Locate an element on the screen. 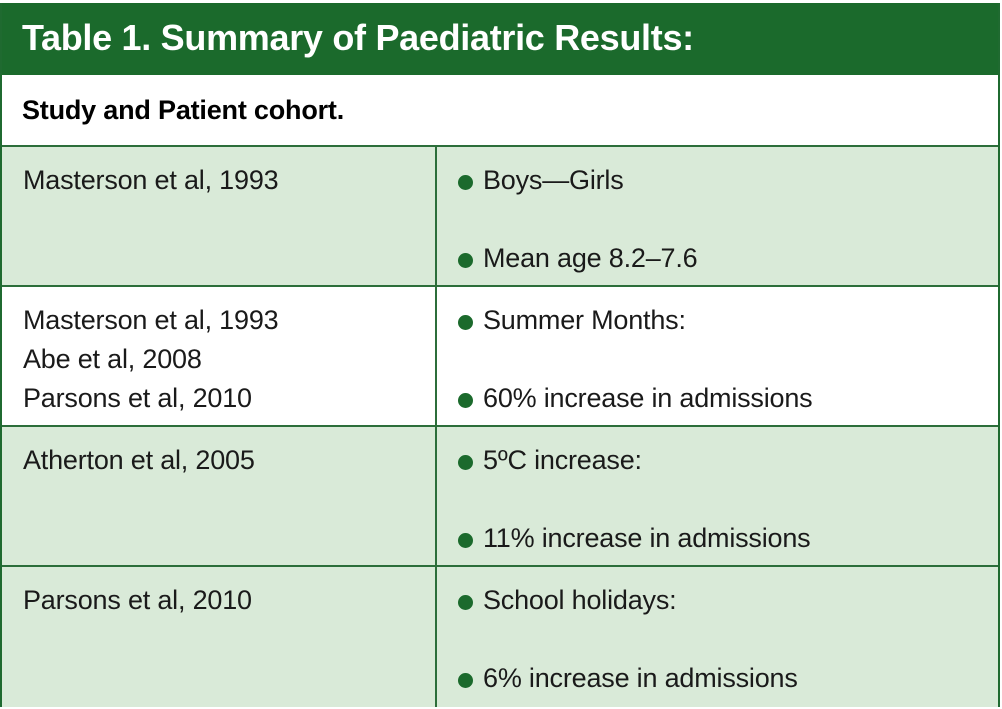 The height and width of the screenshot is (709, 1002). study-cell: Atherton et al, 2005 is located at coordinates (223, 460).